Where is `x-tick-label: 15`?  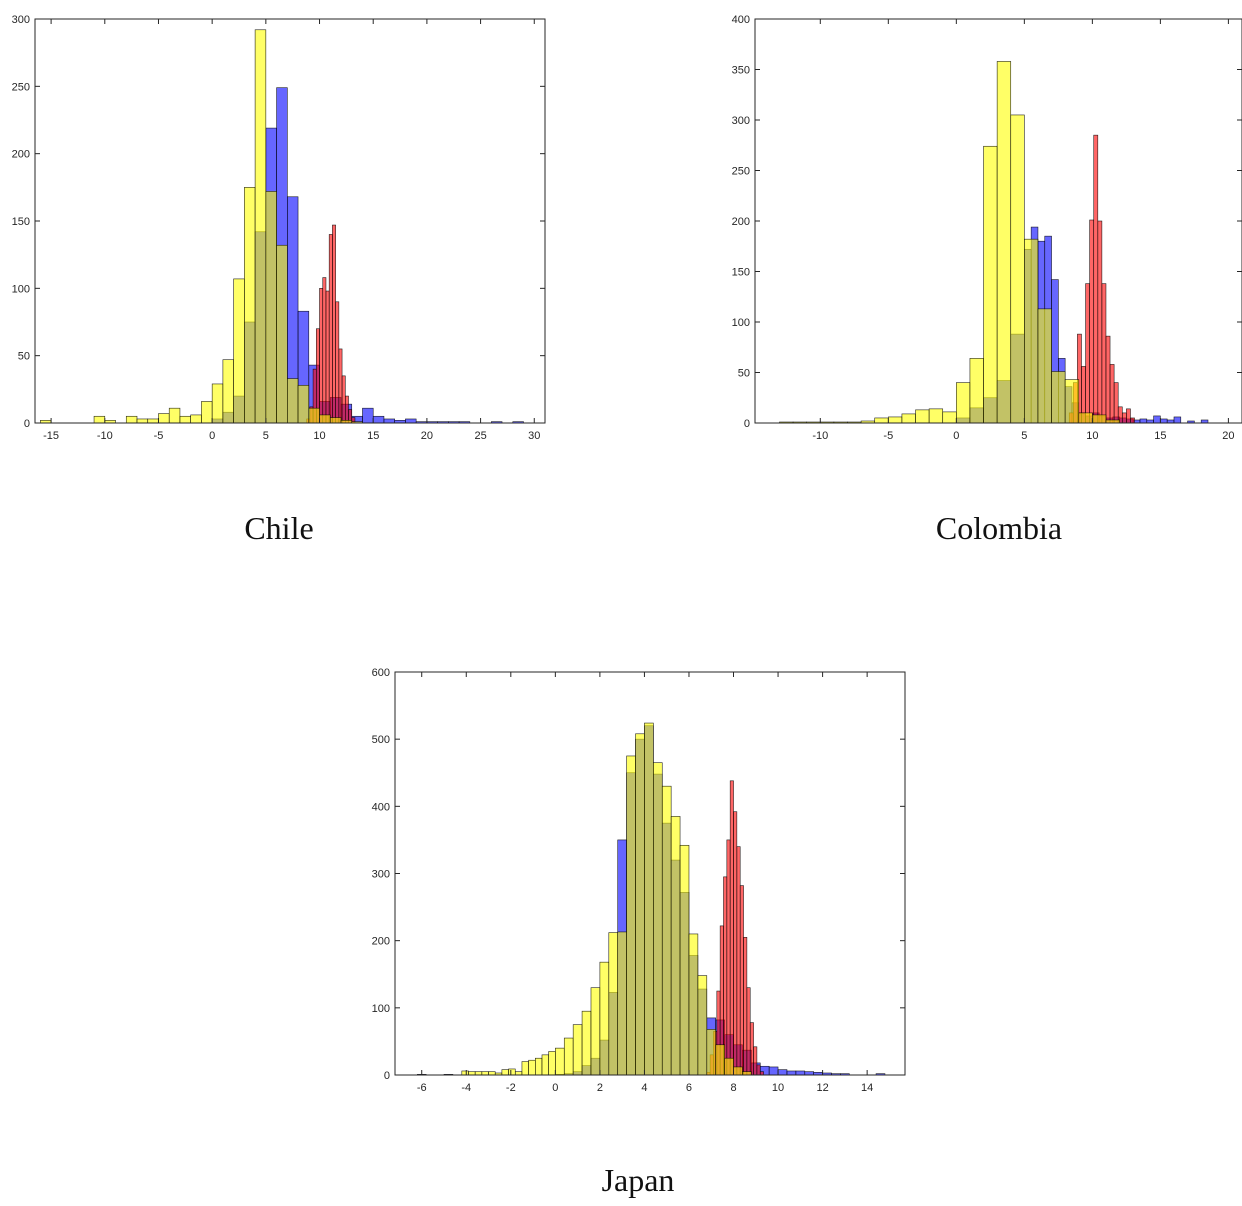 x-tick-label: 15 is located at coordinates (1160, 436).